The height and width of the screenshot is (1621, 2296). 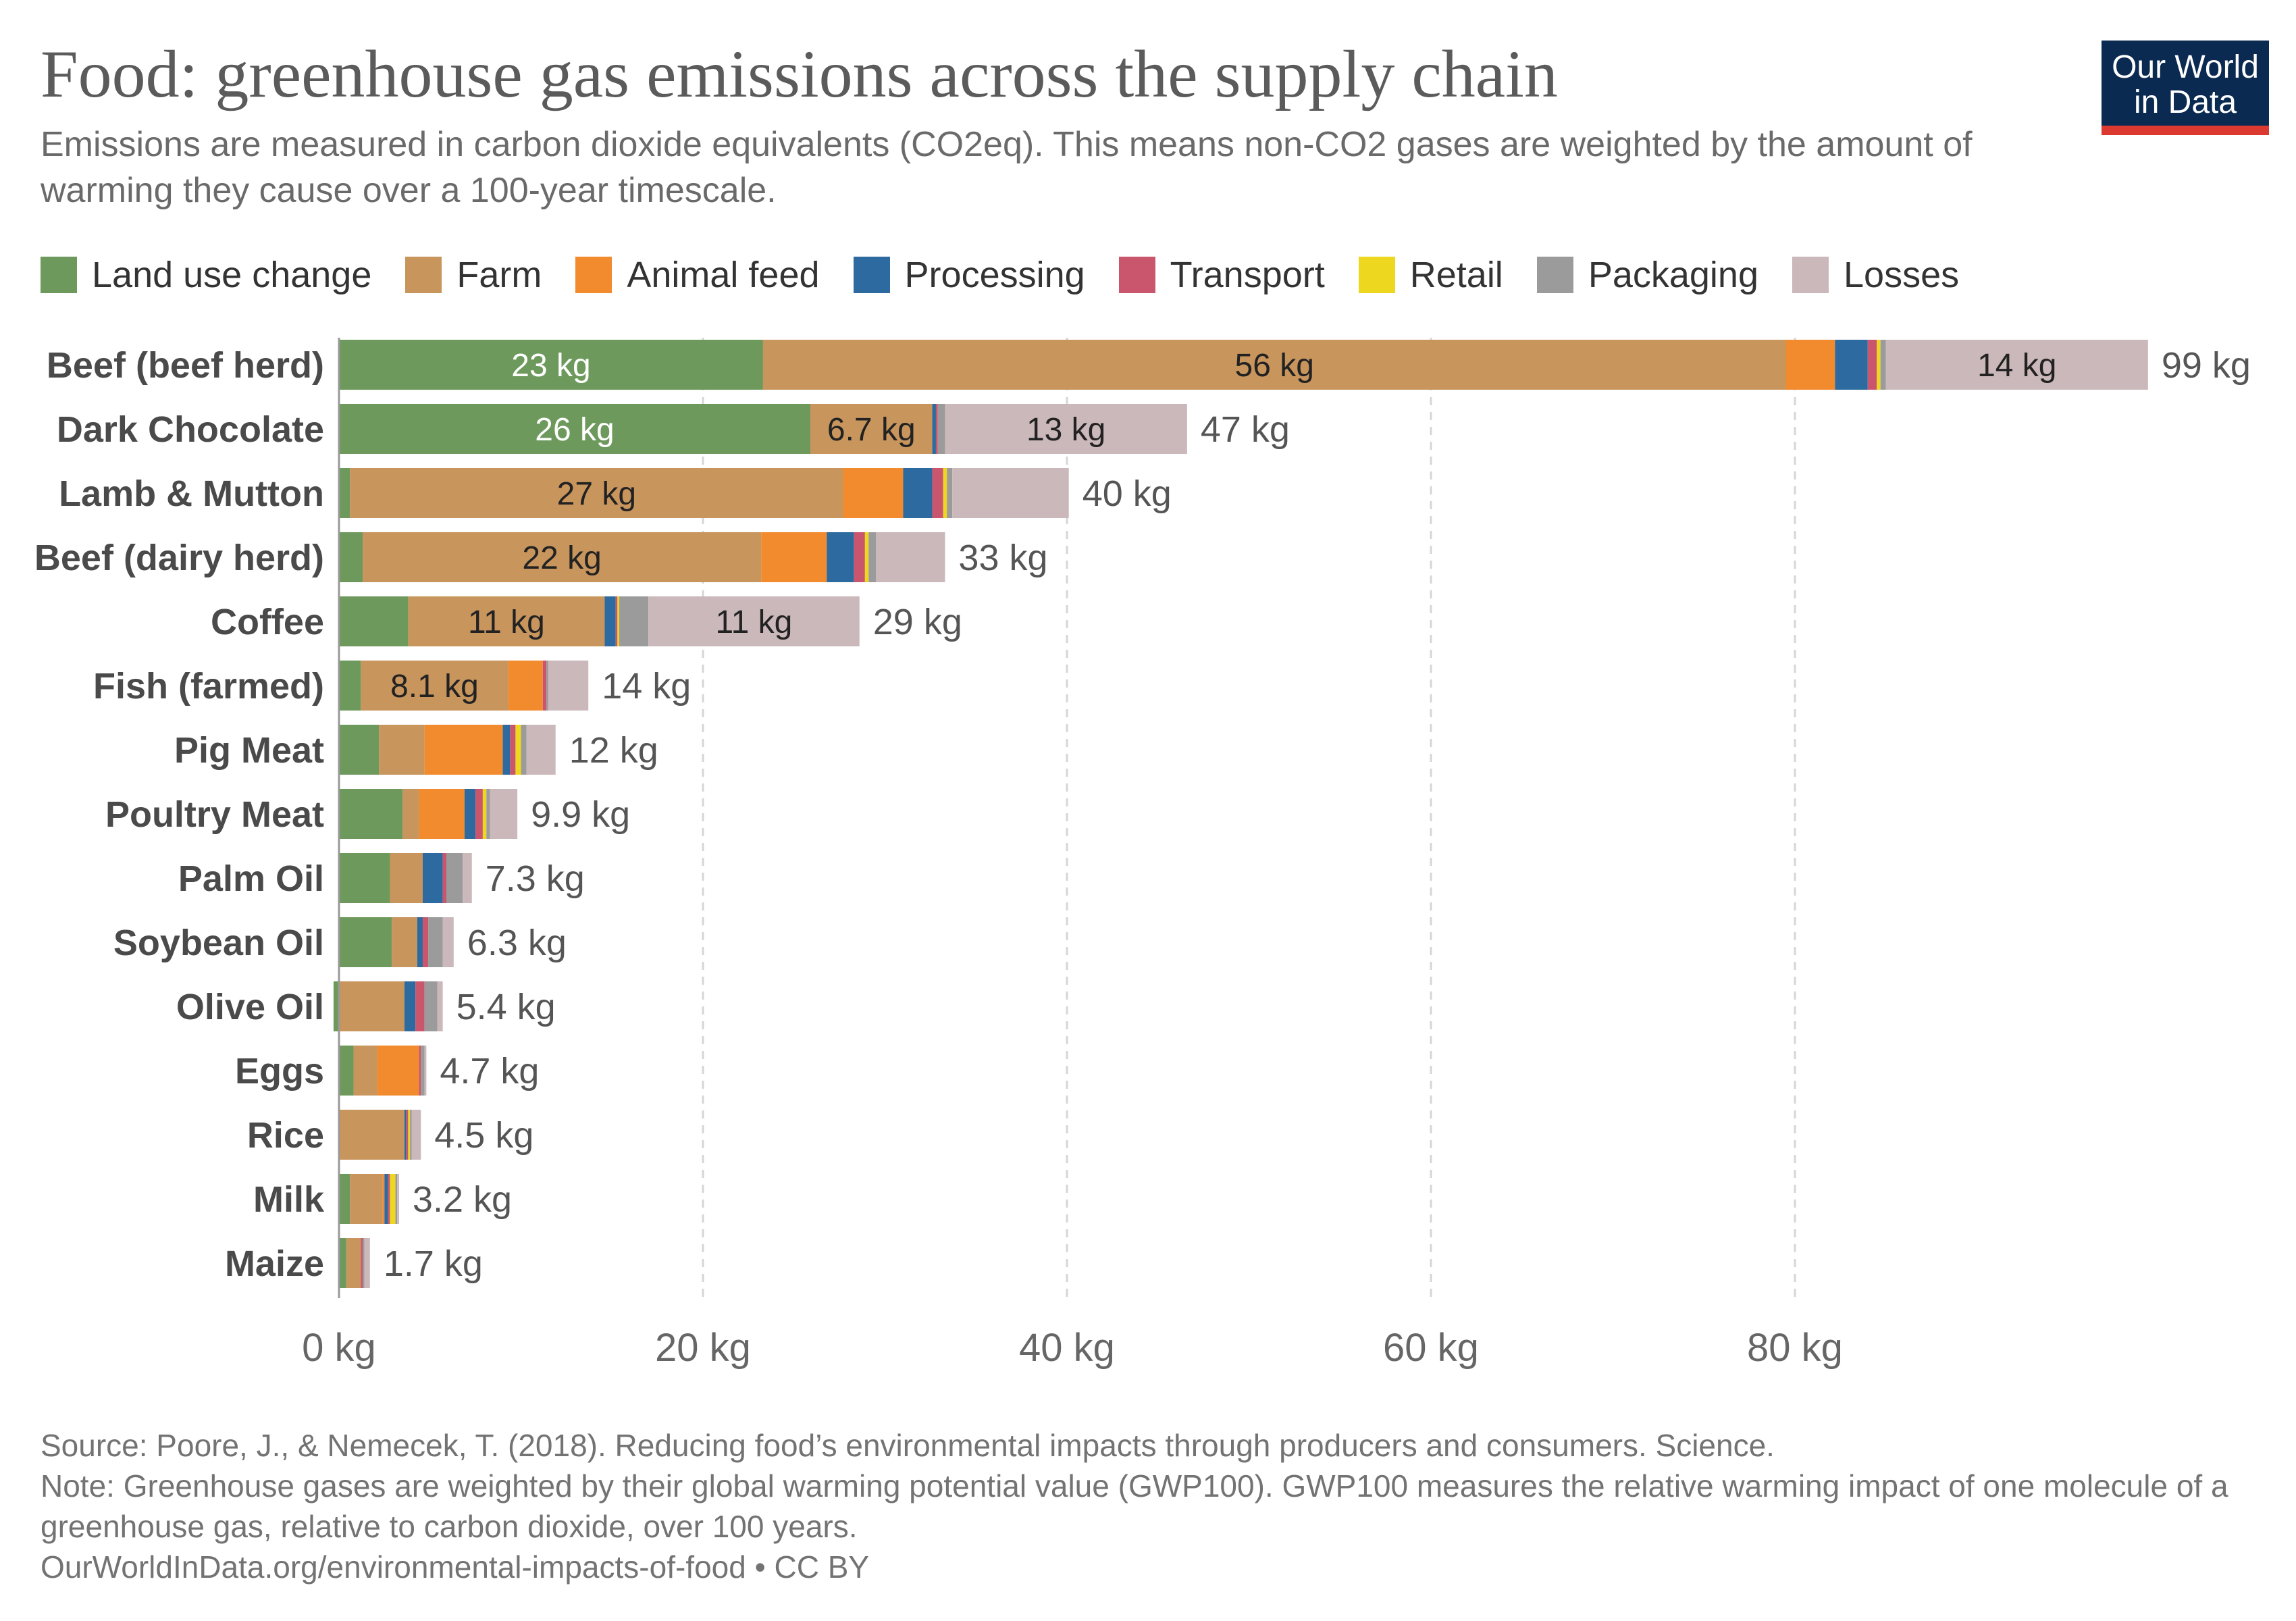 What do you see at coordinates (1221, 275) in the screenshot?
I see `legend-item-transport: Transport` at bounding box center [1221, 275].